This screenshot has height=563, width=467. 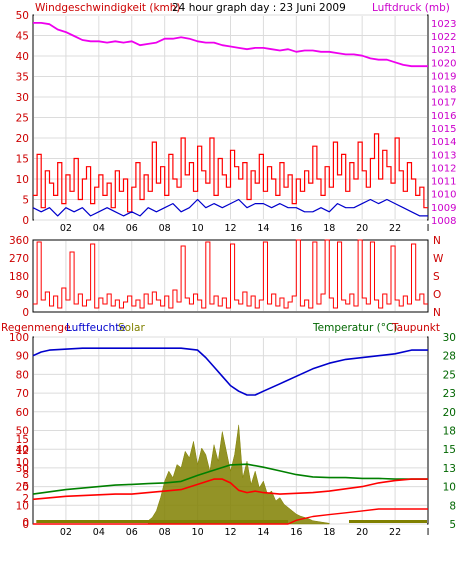 What do you see at coordinates (19, 277) in the screenshot?
I see `direction-tick-label: 180` at bounding box center [19, 277].